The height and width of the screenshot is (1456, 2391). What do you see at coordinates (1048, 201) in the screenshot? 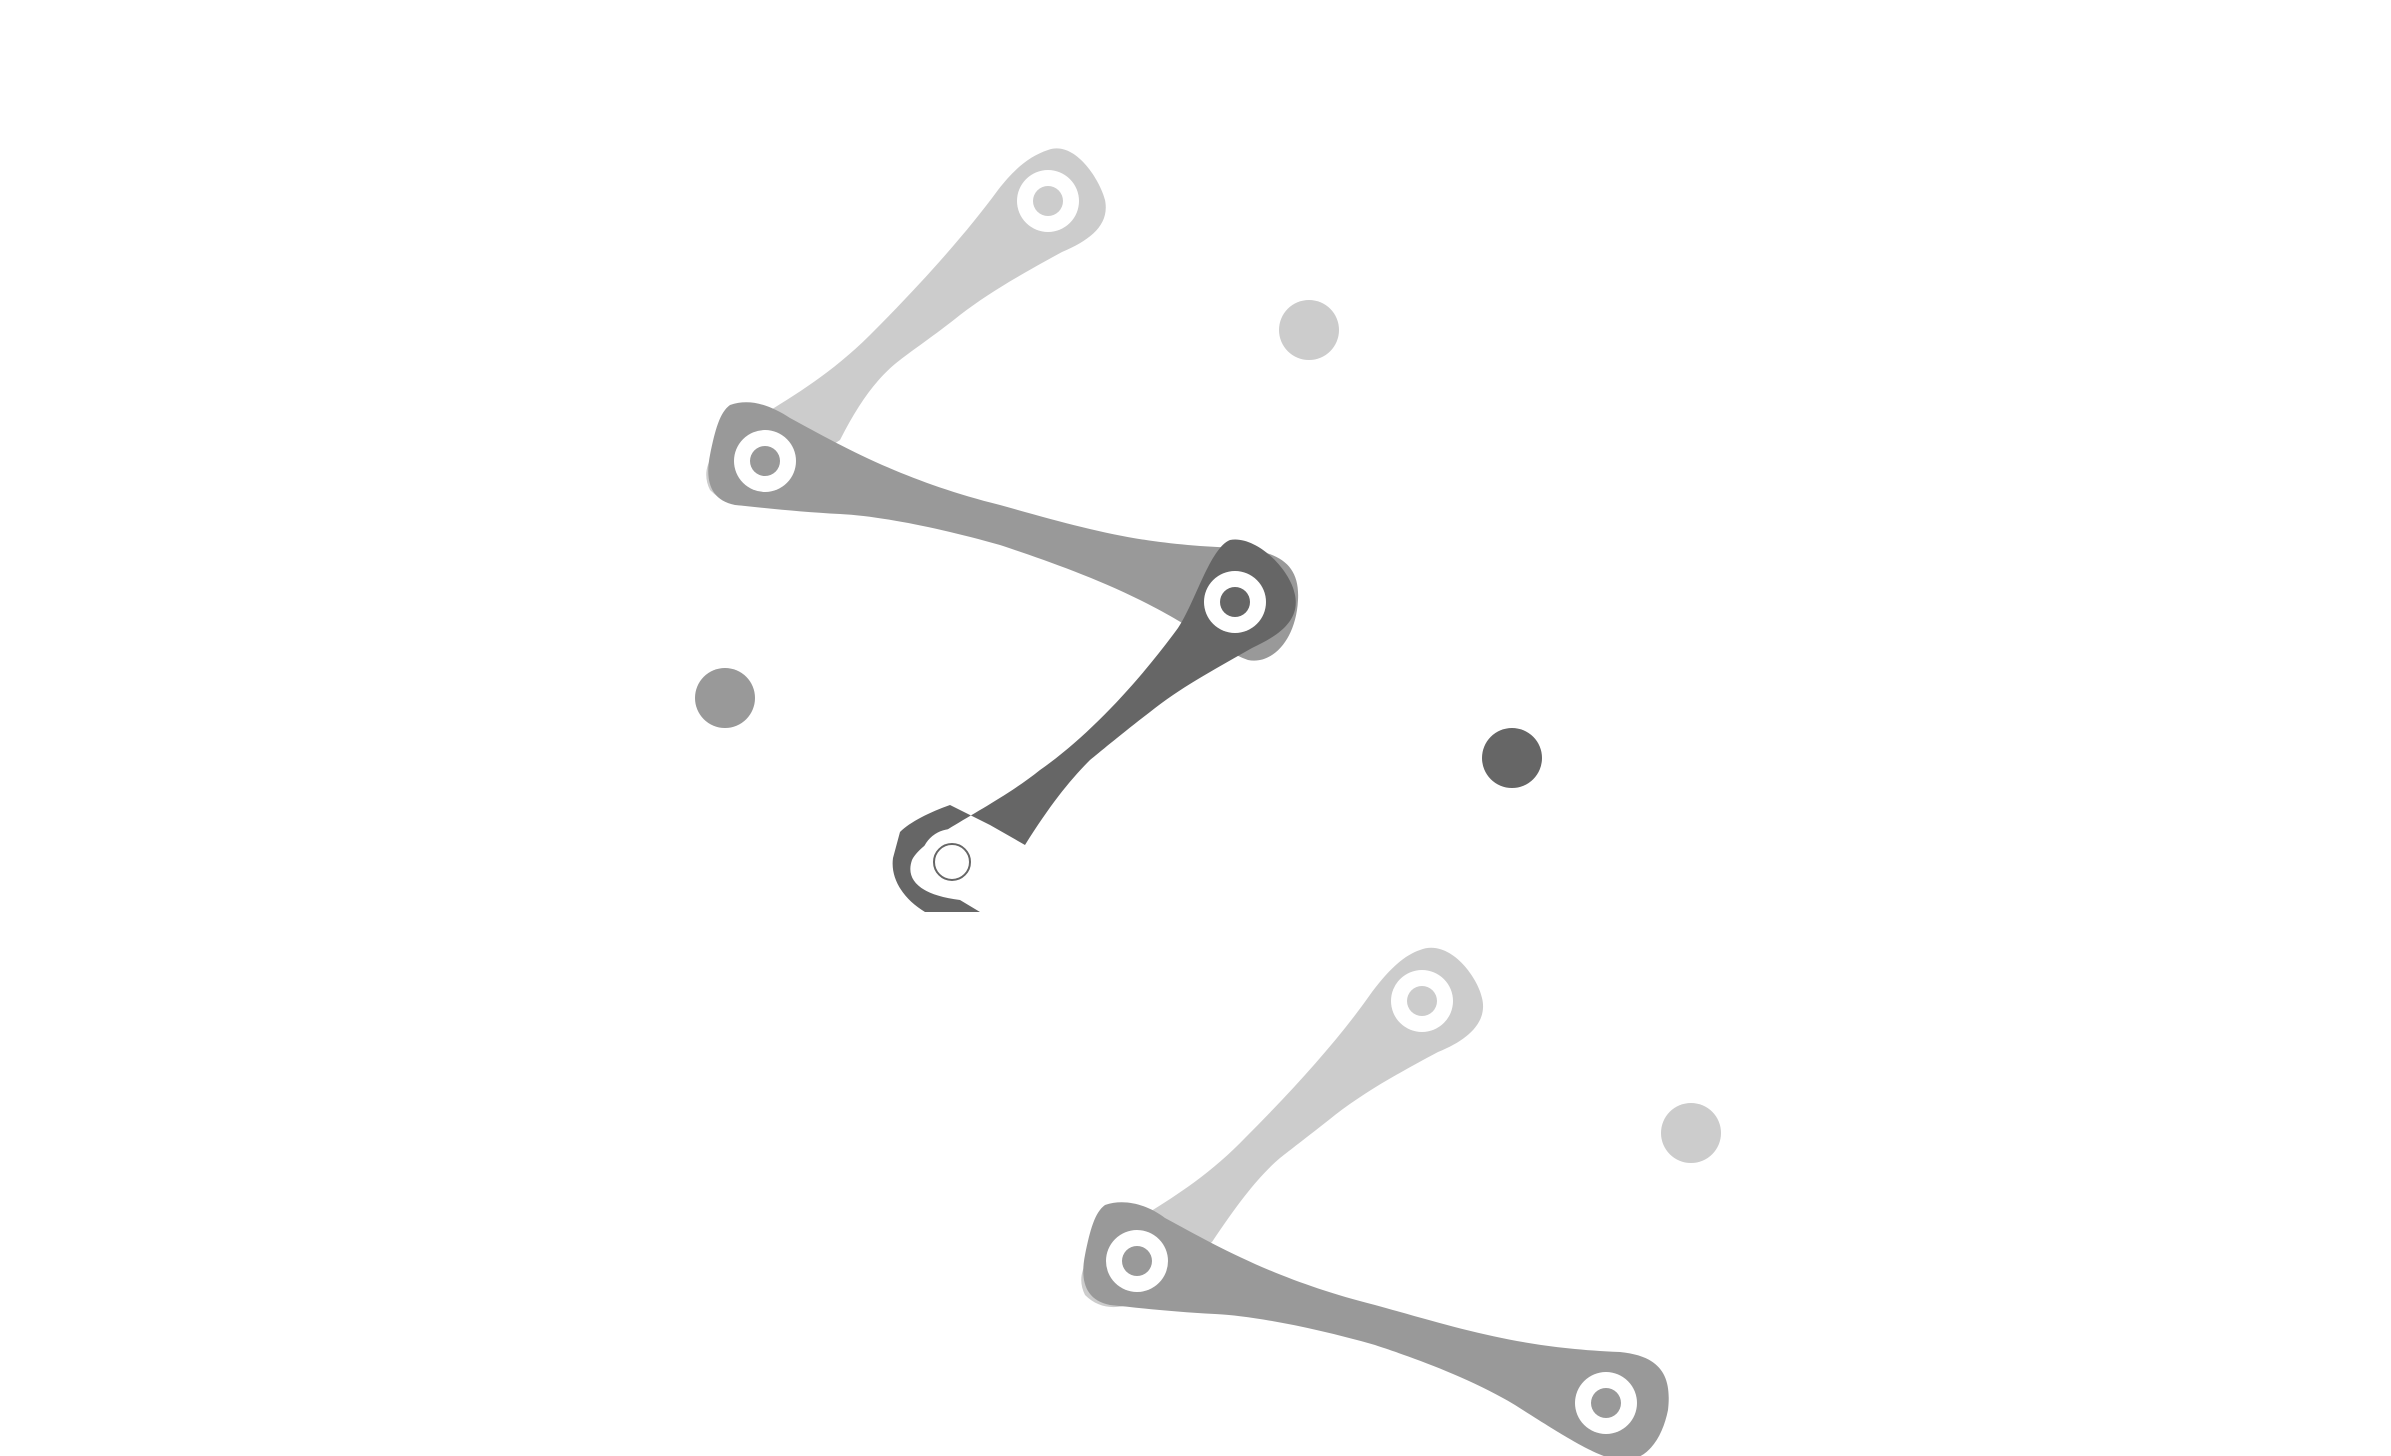
I see `upper-light-link-pivot-top-pin` at bounding box center [1048, 201].